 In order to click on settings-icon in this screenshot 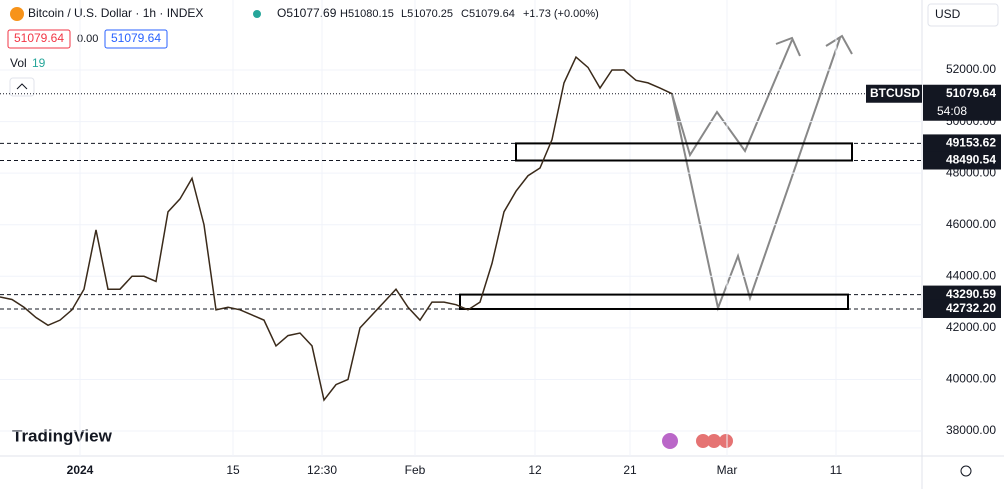, I will do `click(966, 471)`.